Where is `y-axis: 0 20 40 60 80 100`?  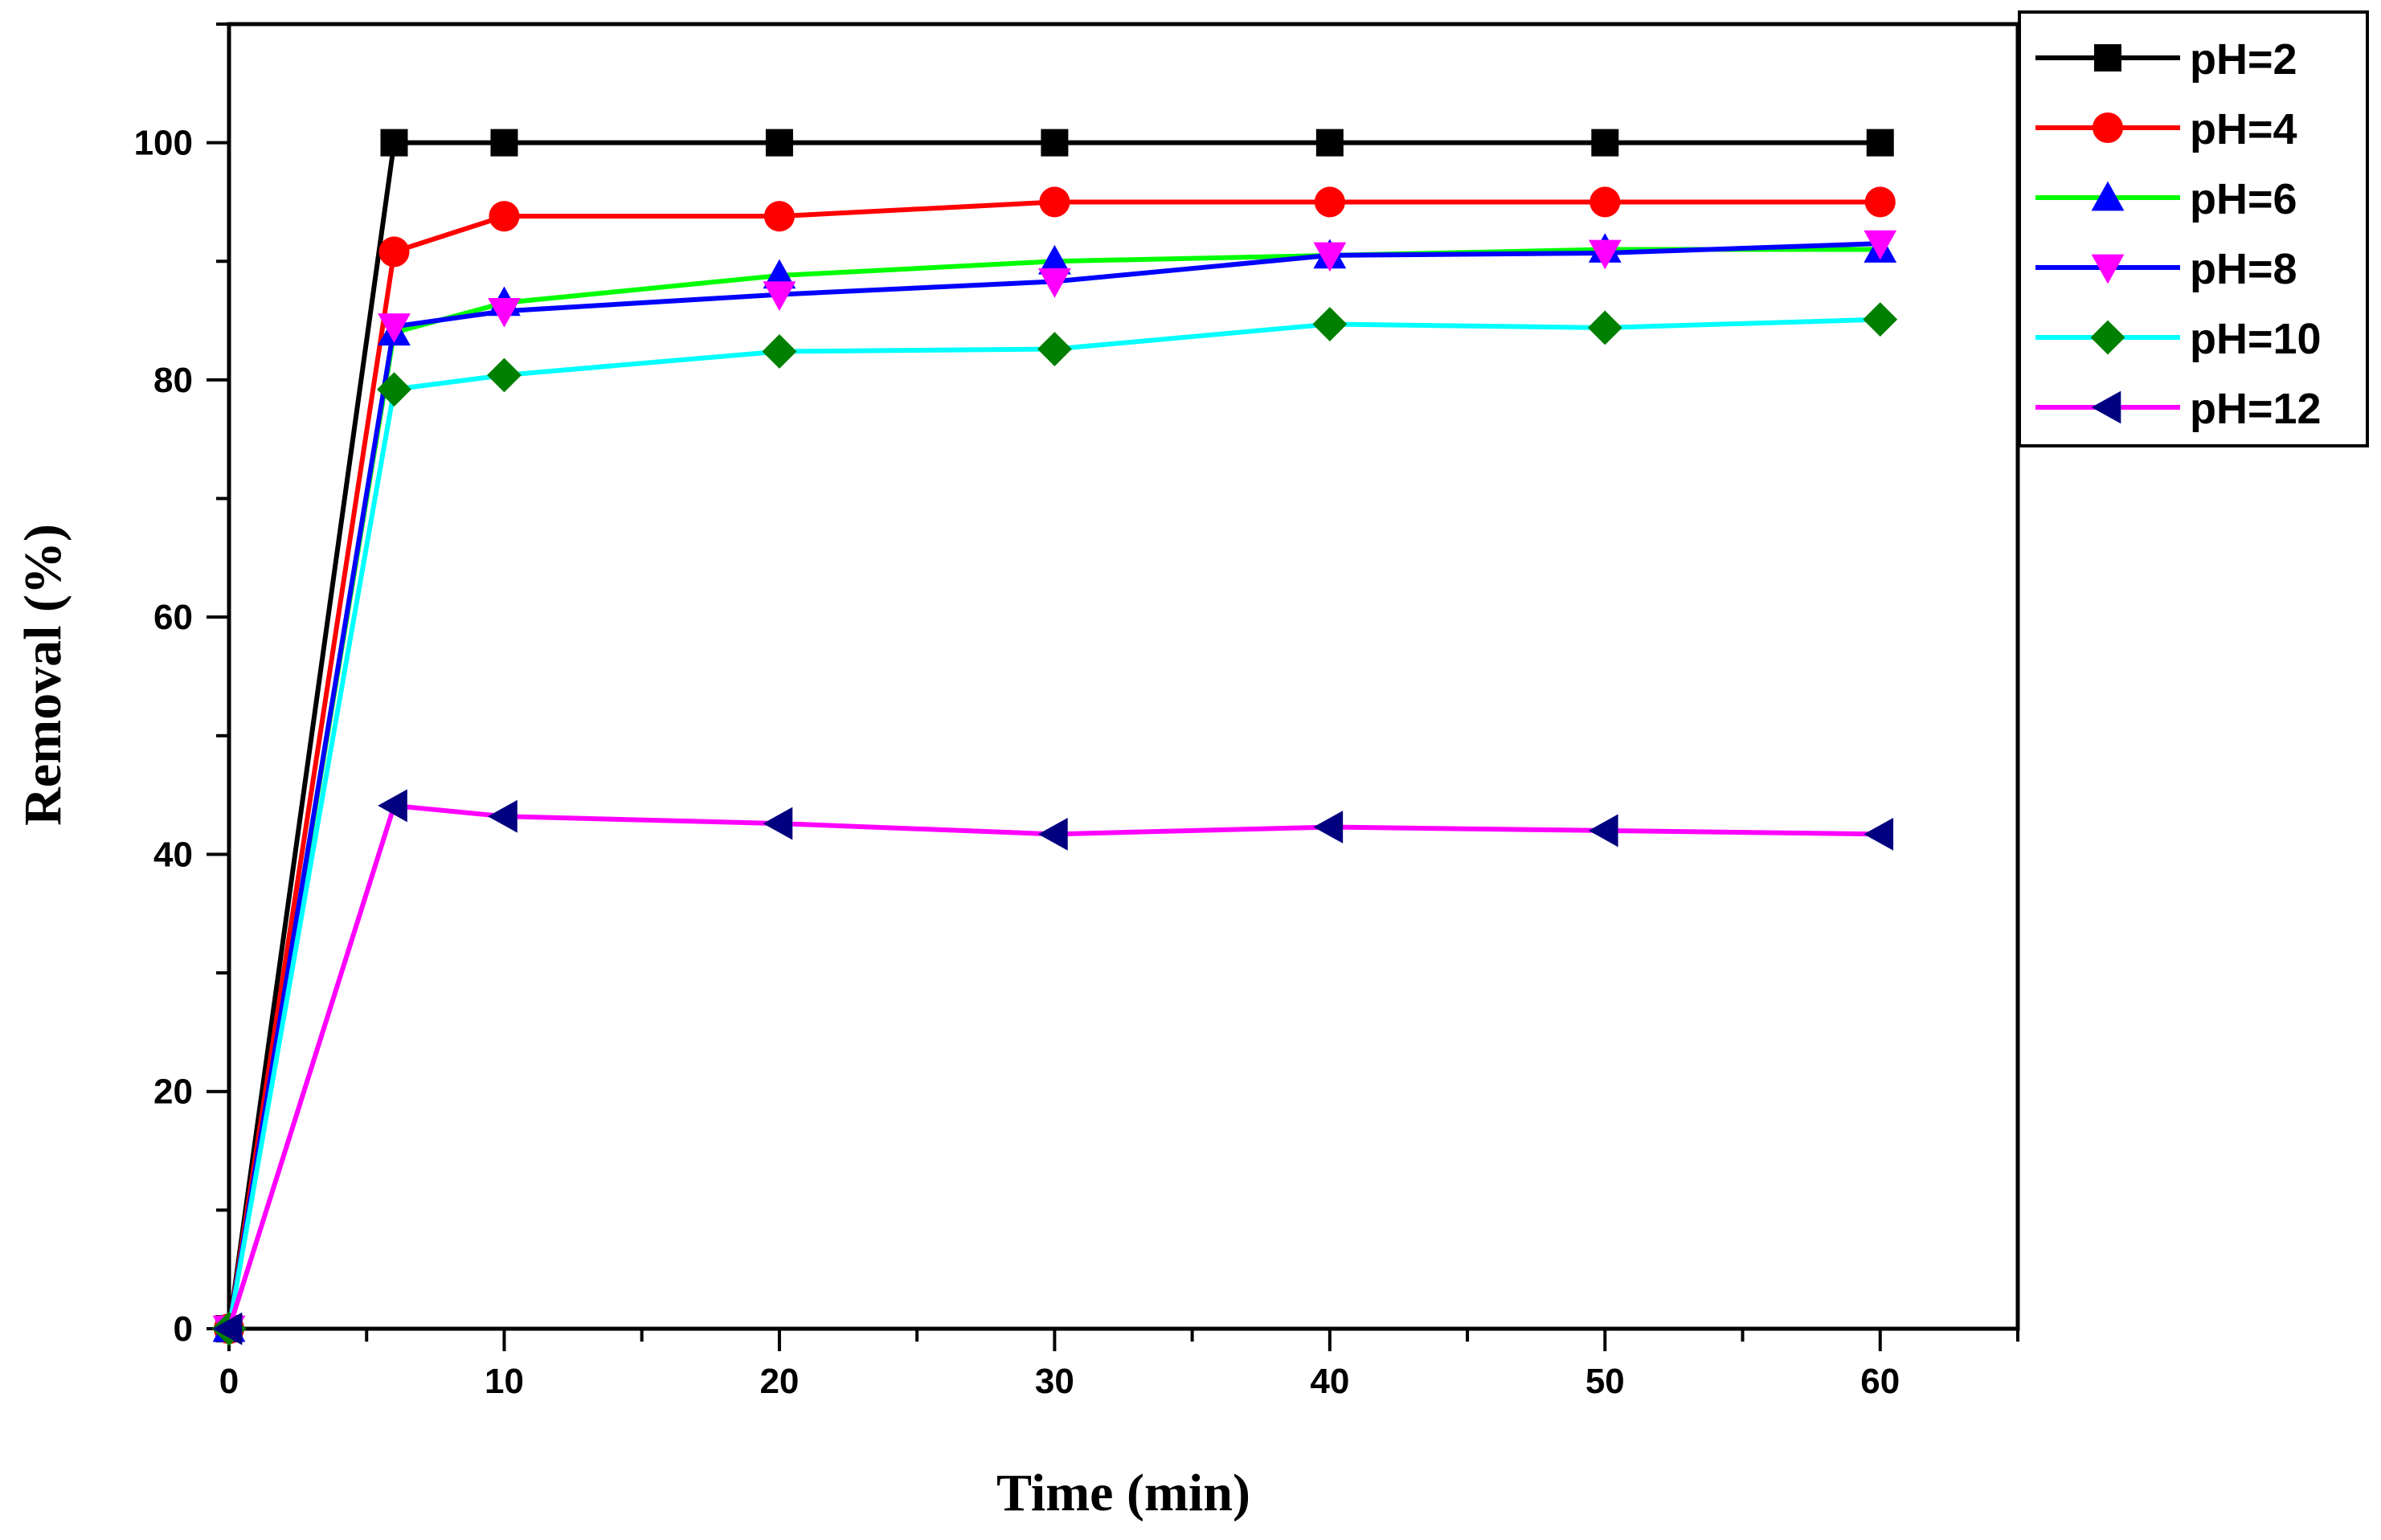
y-axis: 0 20 40 60 80 100 is located at coordinates (181, 685).